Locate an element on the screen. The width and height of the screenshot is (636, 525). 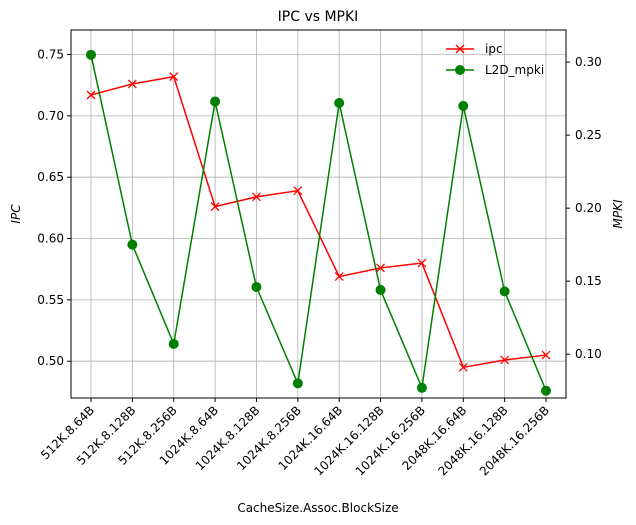
x-tick-label: 2048K.16.256B is located at coordinates (514, 440).